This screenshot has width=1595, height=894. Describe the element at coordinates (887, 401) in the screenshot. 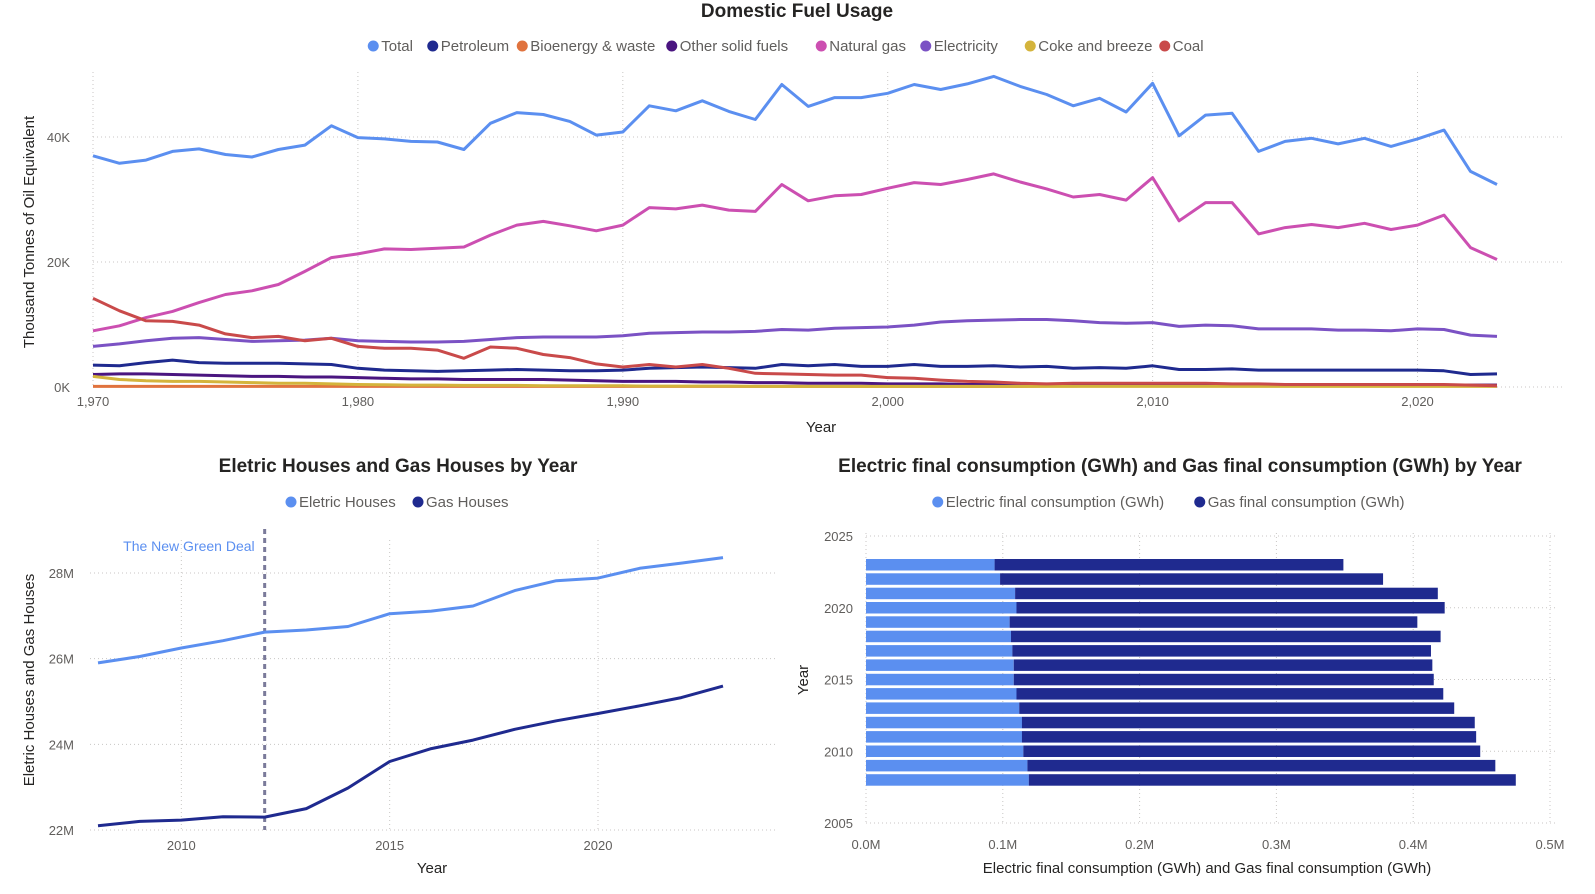

I see `x-tick-label: 2,000` at that location.